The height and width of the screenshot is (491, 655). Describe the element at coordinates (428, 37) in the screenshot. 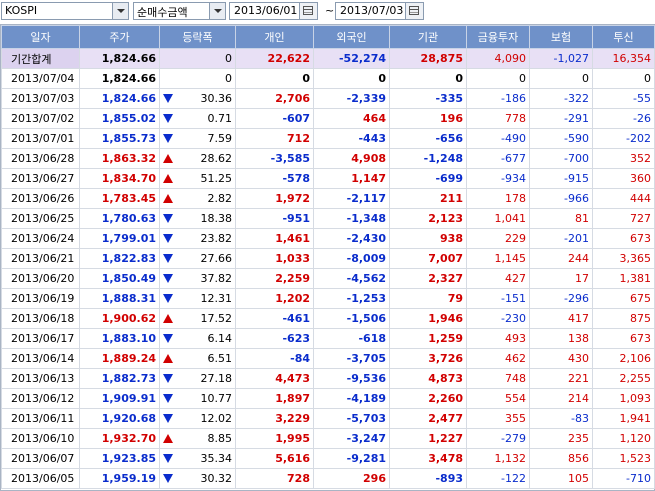

I see `col-institution-header: 기관` at that location.